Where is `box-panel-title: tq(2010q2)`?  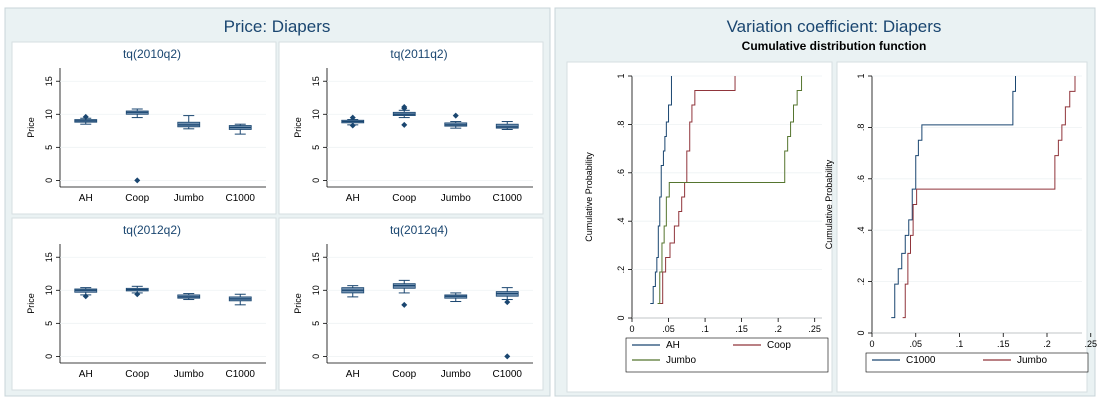 box-panel-title: tq(2010q2) is located at coordinates (152, 54).